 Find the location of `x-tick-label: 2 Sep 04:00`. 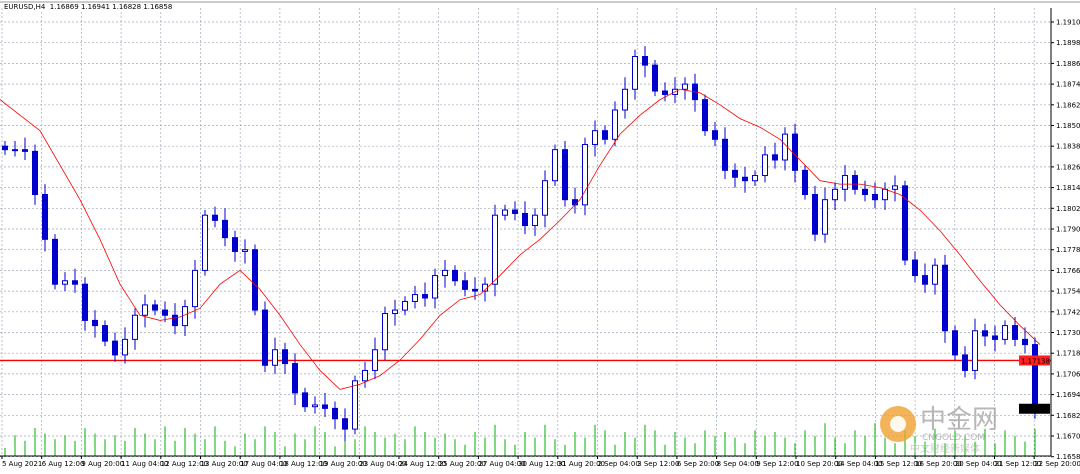

x-tick-label: 2 Sep 04:00 is located at coordinates (619, 464).